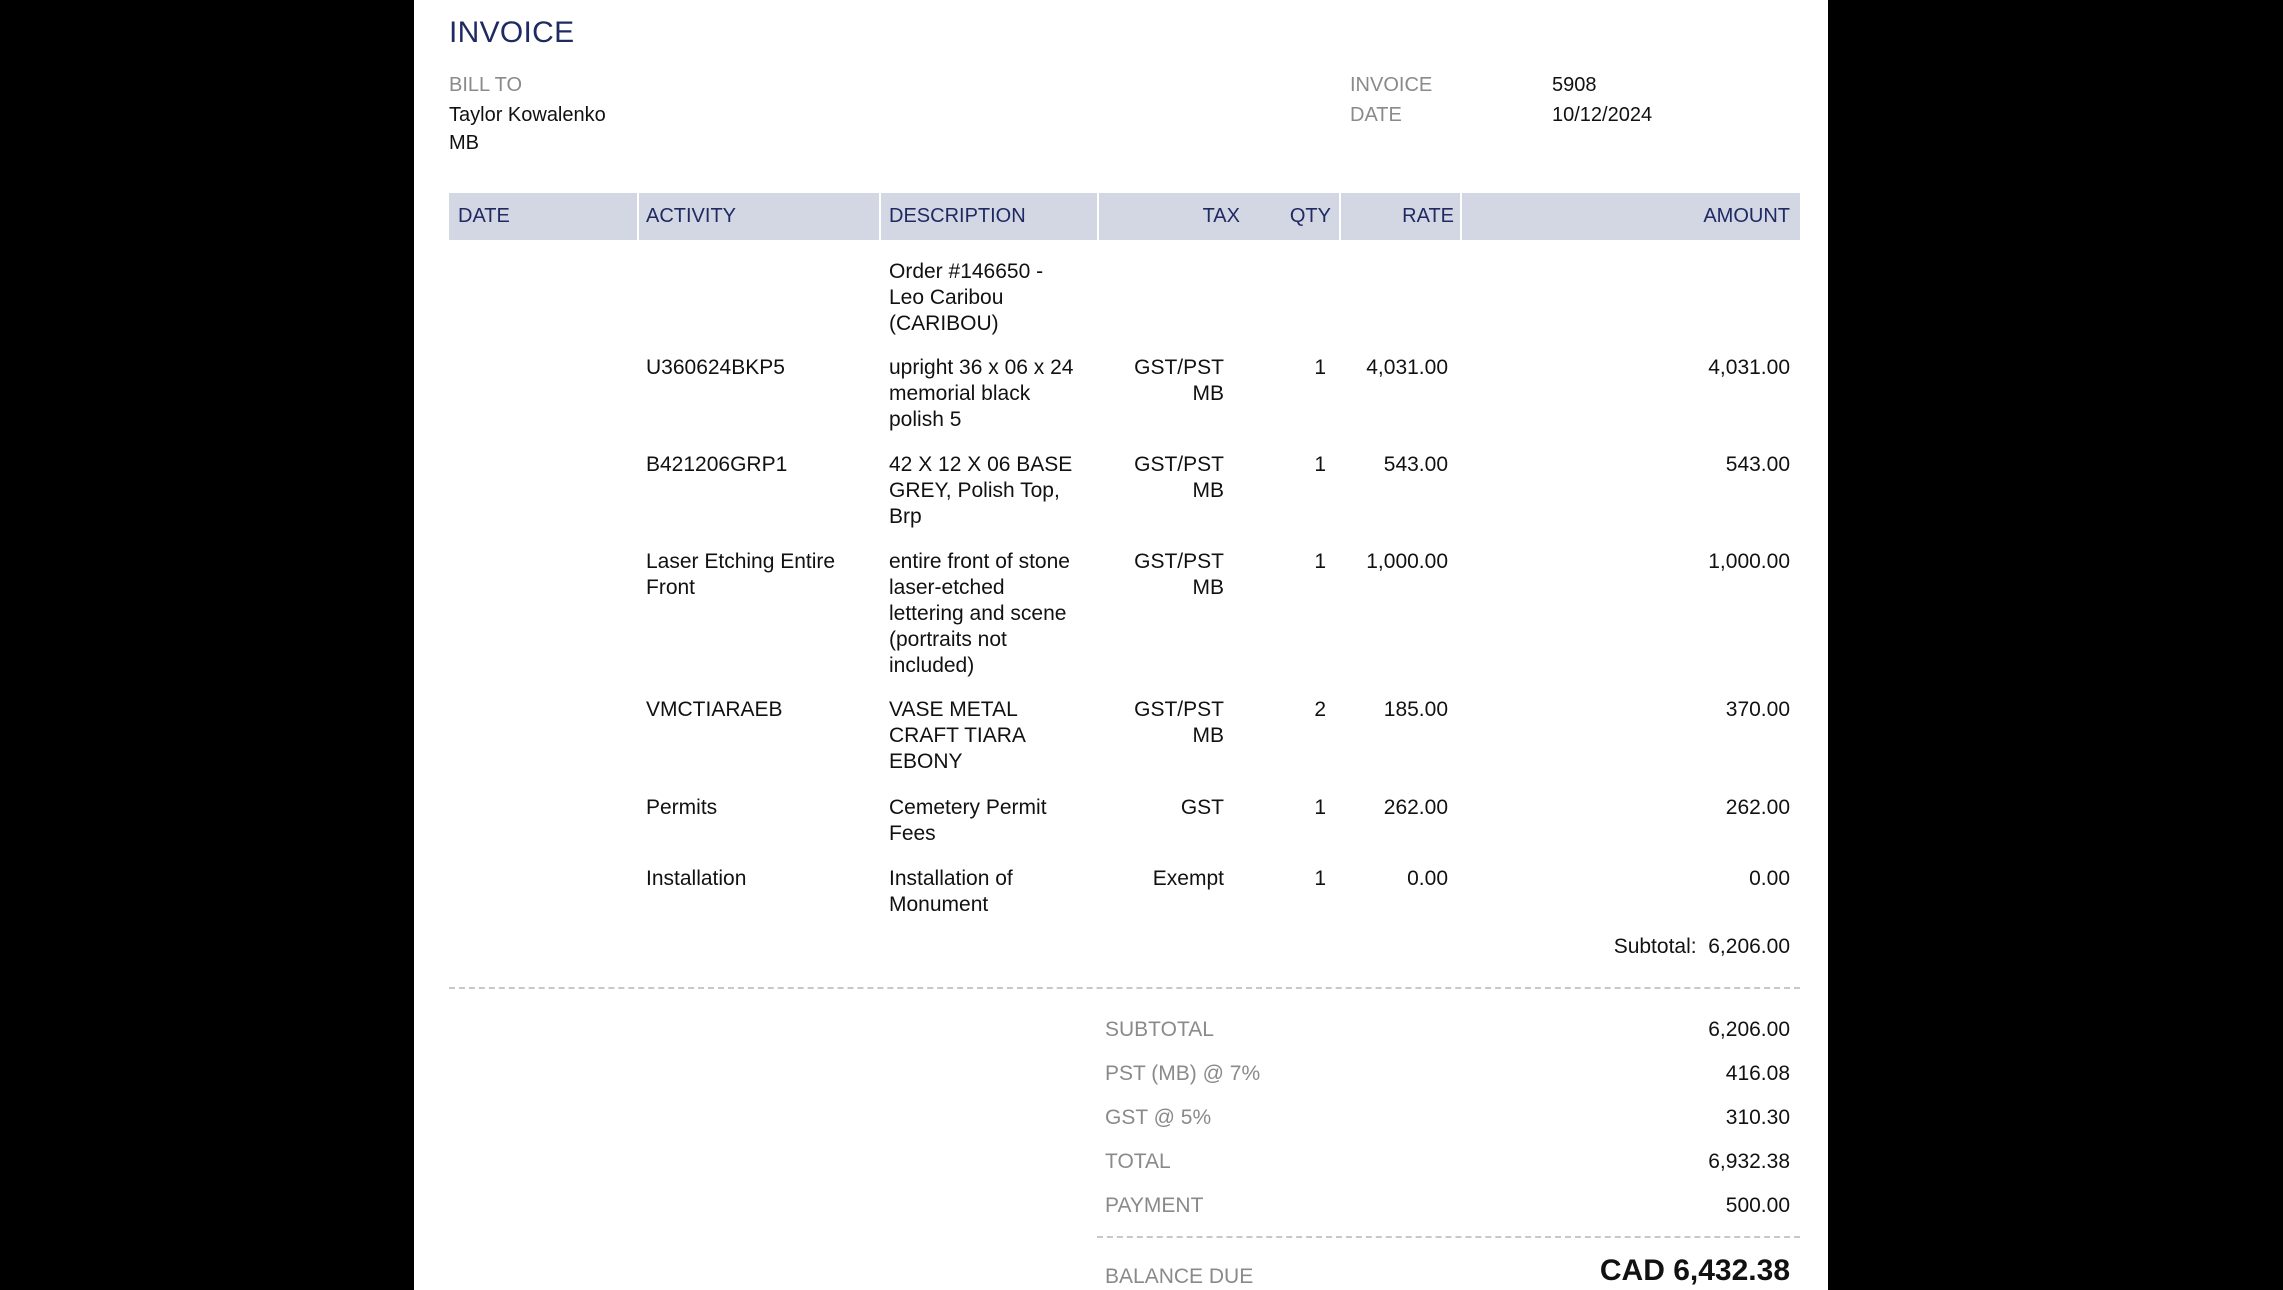 The image size is (2283, 1290). I want to click on summary-total-value: 6,932.38, so click(1749, 1162).